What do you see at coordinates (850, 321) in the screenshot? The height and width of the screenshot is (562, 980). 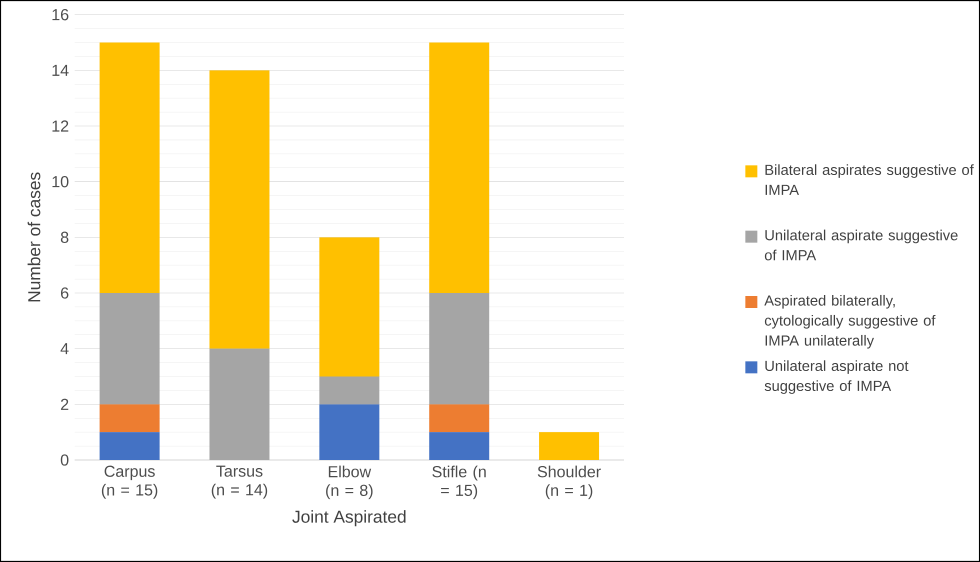 I see `legend-label: Aspirated bilaterally, cytologically suggestive of IMPA unilaterally` at bounding box center [850, 321].